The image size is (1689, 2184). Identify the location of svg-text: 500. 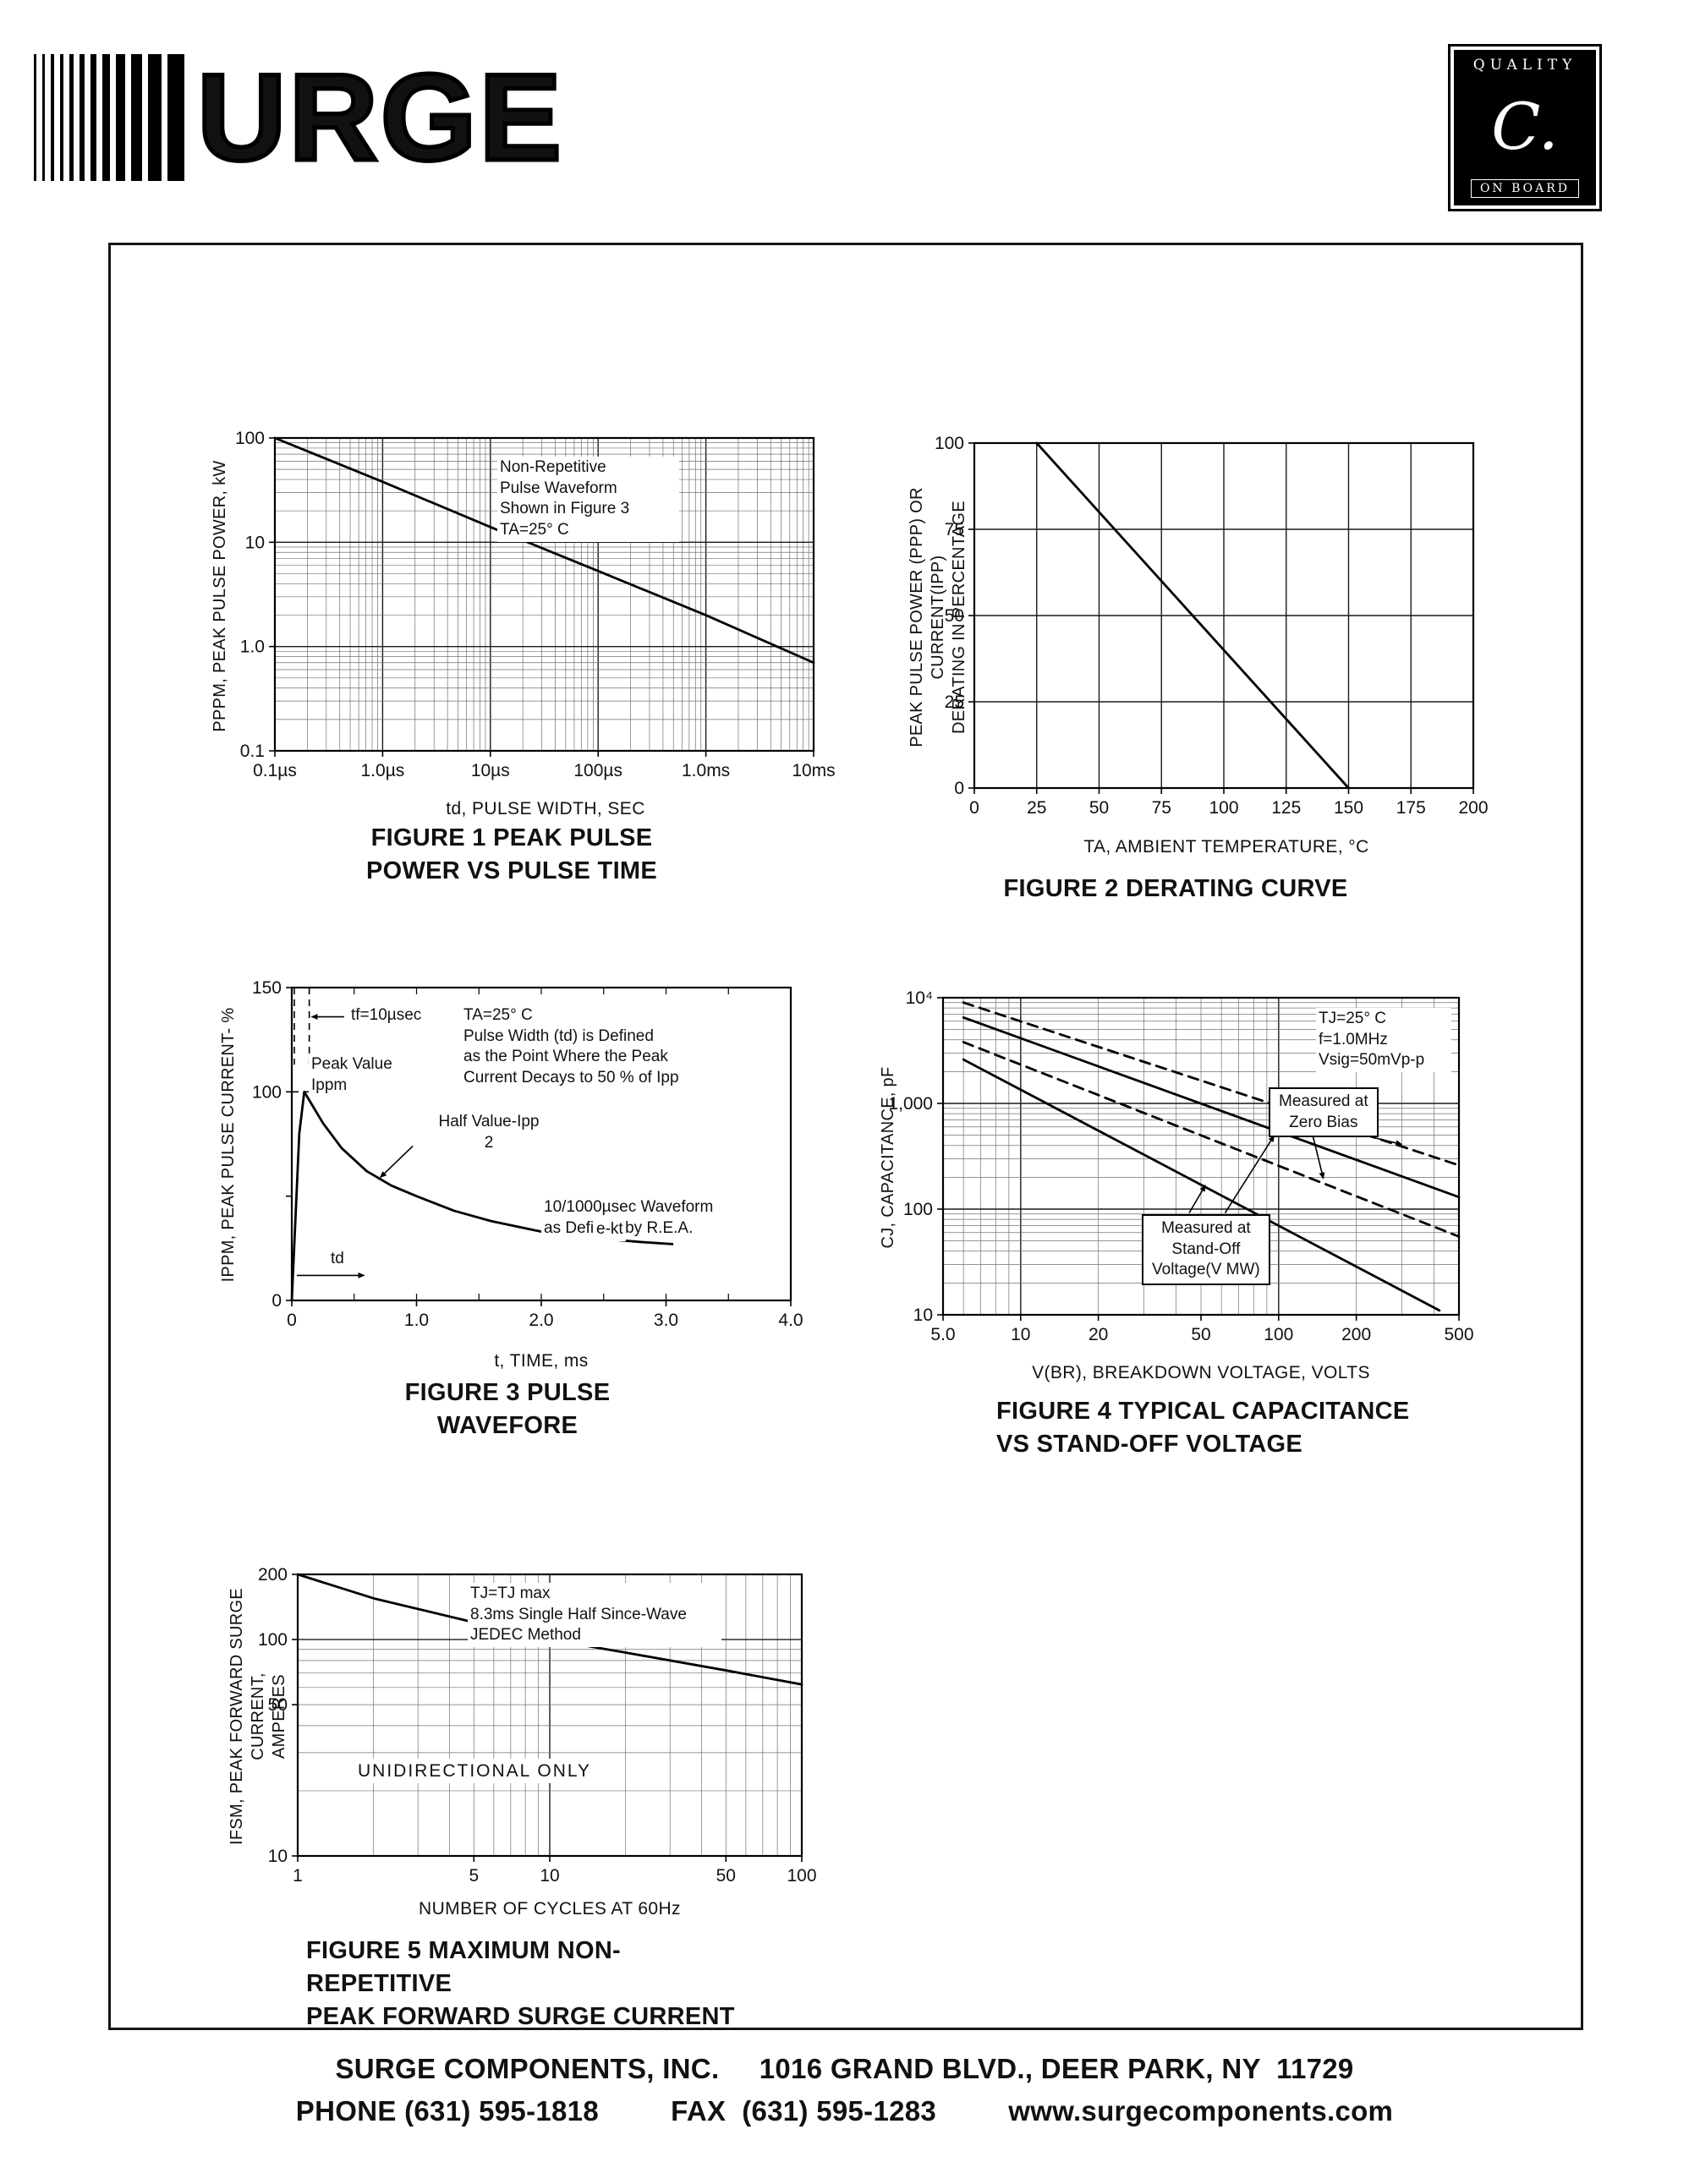
(1459, 1334).